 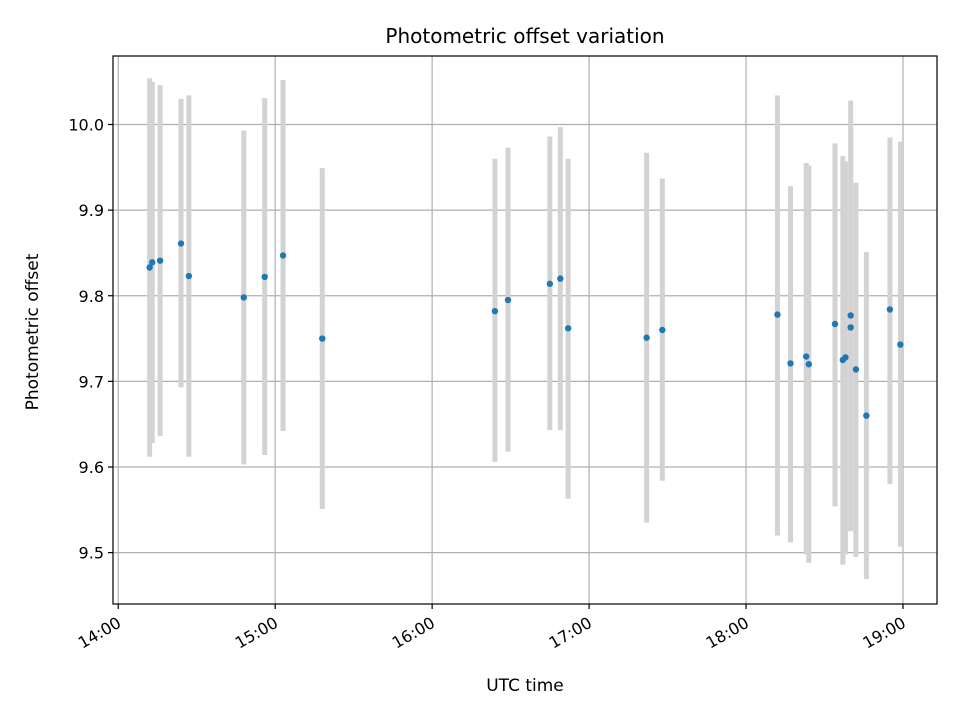 I want to click on y-tick-label: 9.5, so click(x=91, y=553).